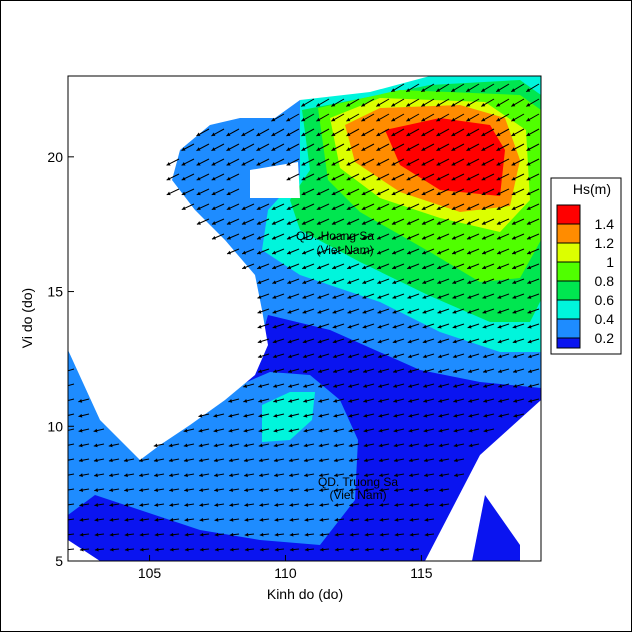 The width and height of the screenshot is (632, 632). Describe the element at coordinates (55, 426) in the screenshot. I see `y-tick-label: 10` at that location.